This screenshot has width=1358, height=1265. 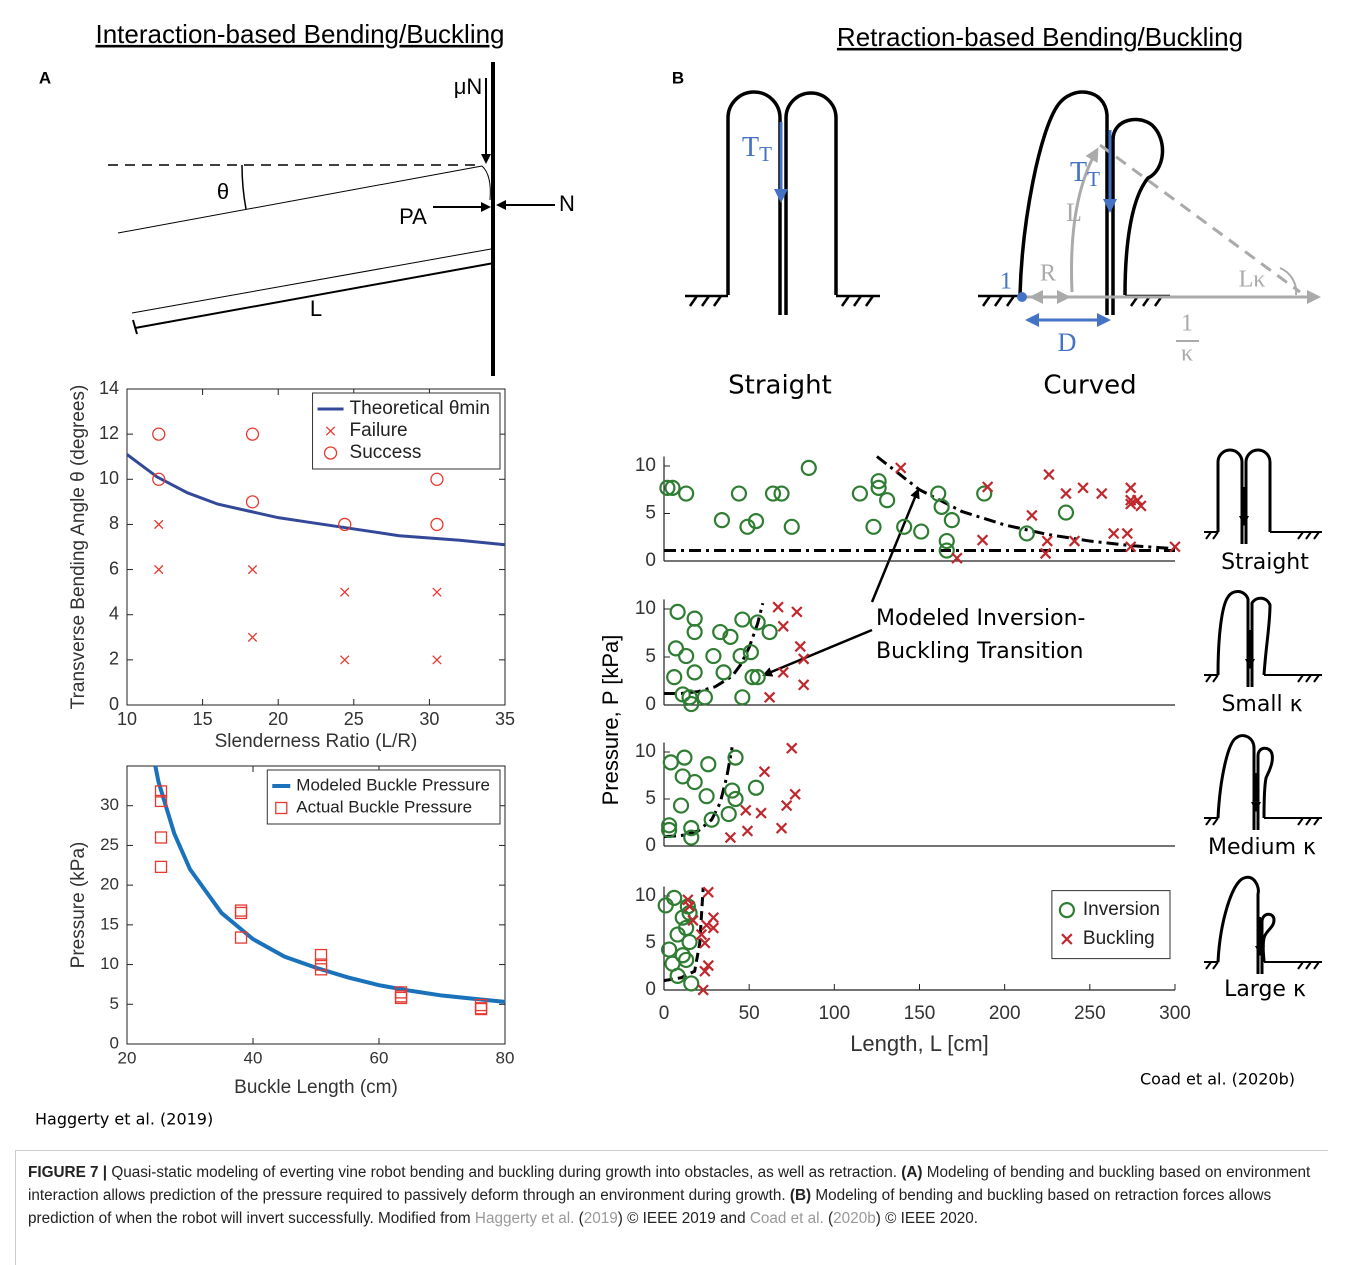 I want to click on credit: Haggerty et al. (2019), so click(x=124, y=1119).